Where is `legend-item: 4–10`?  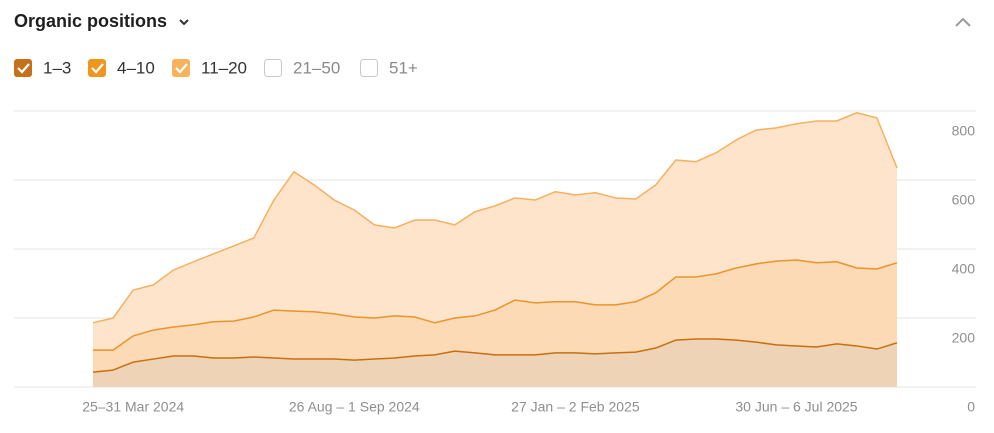
legend-item: 4–10 is located at coordinates (121, 67).